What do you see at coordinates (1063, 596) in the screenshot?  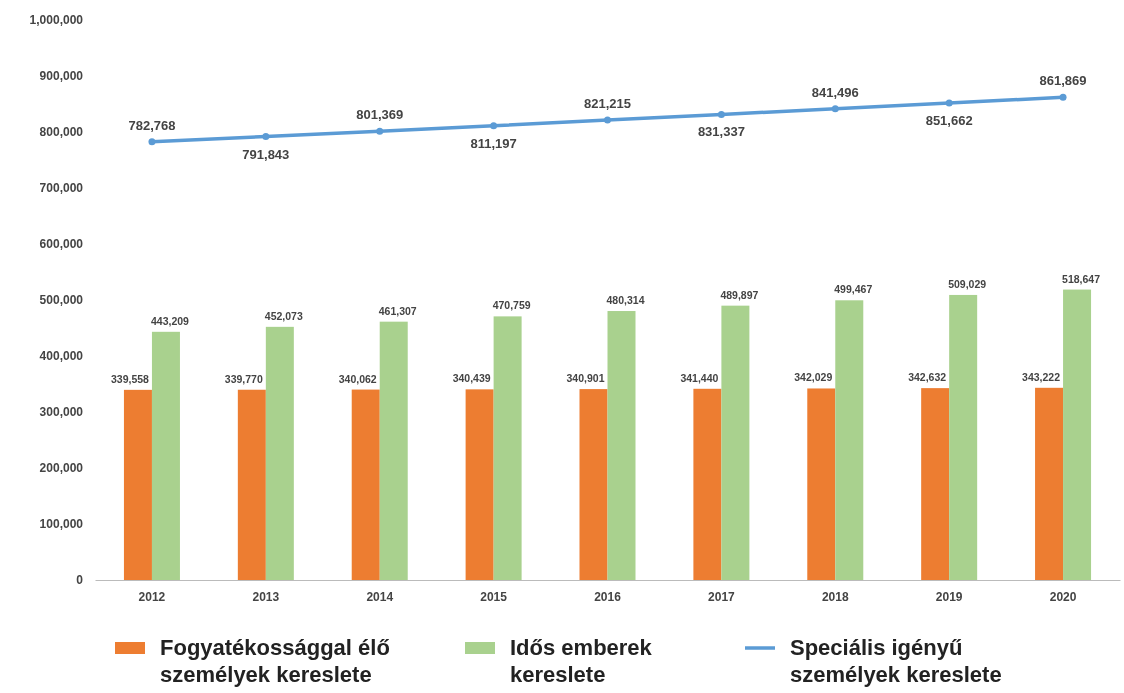 I see `x-tick-label: 2020` at bounding box center [1063, 596].